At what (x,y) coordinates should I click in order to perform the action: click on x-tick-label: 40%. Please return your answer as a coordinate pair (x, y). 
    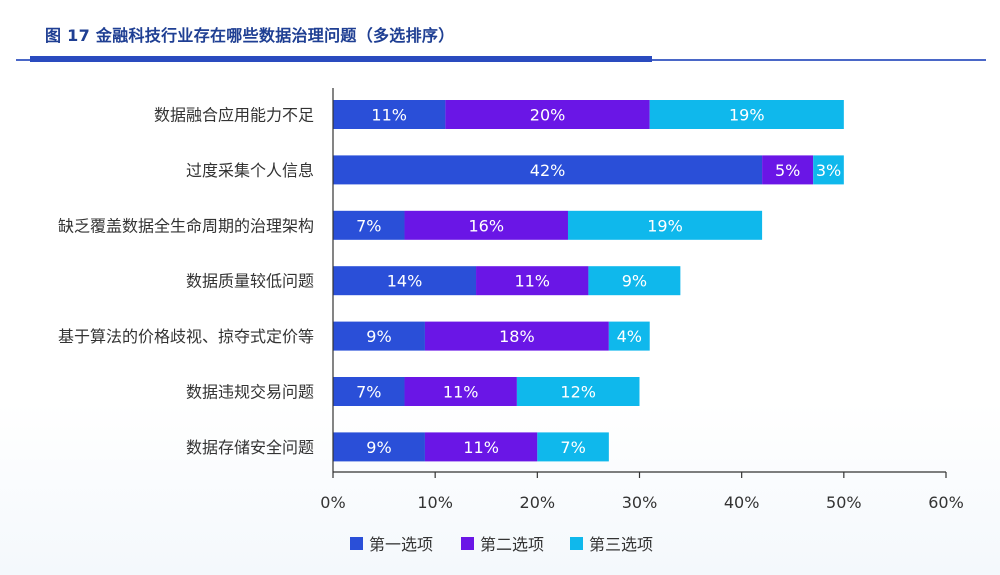
    Looking at the image, I should click on (742, 502).